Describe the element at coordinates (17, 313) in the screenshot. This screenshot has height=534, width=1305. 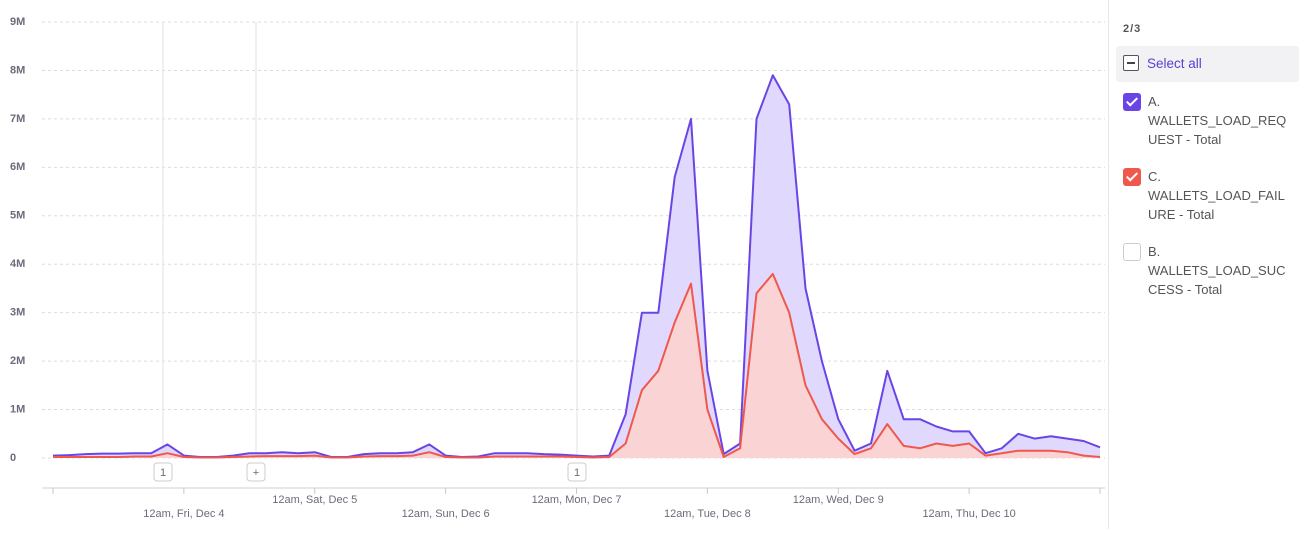
I see `y-tick-label: 3M` at that location.